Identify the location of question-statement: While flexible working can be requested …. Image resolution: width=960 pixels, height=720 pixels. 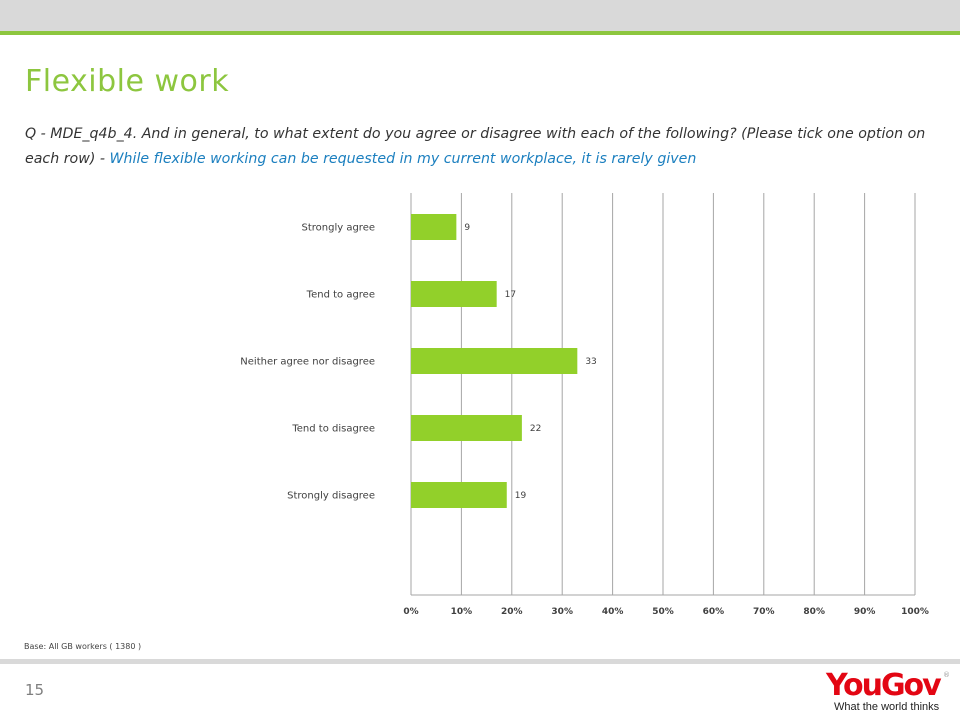
(403, 159).